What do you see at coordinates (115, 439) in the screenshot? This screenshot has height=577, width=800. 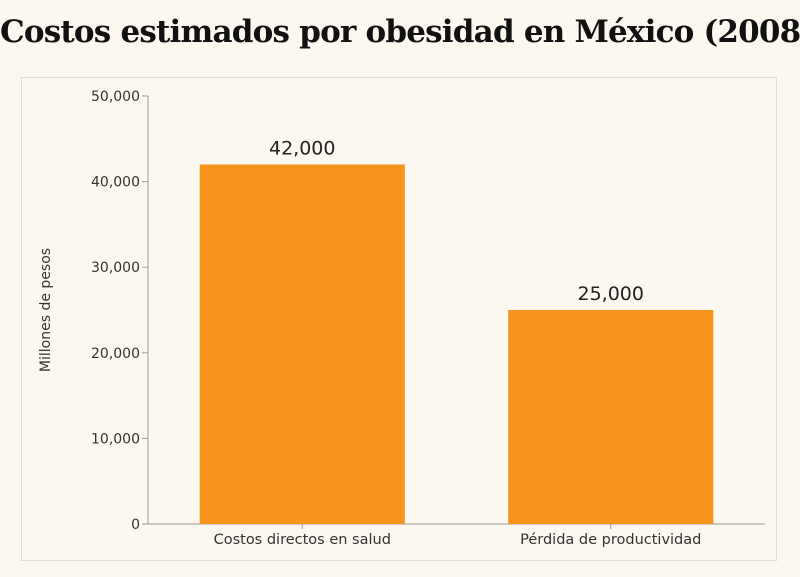 I see `y-tick-label: 10,000` at bounding box center [115, 439].